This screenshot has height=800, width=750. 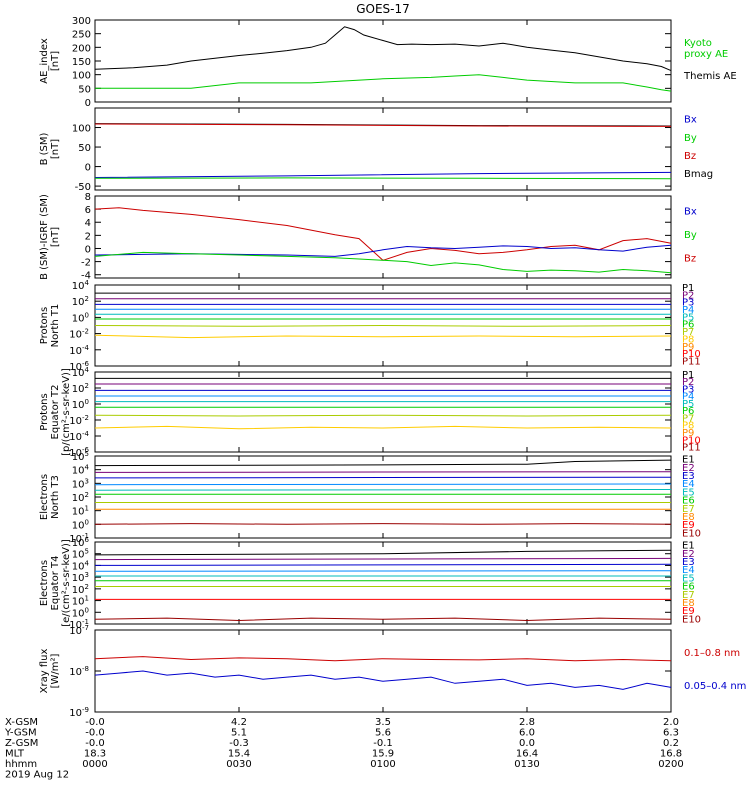 I want to click on x-tick-value: 0.0, so click(x=527, y=743).